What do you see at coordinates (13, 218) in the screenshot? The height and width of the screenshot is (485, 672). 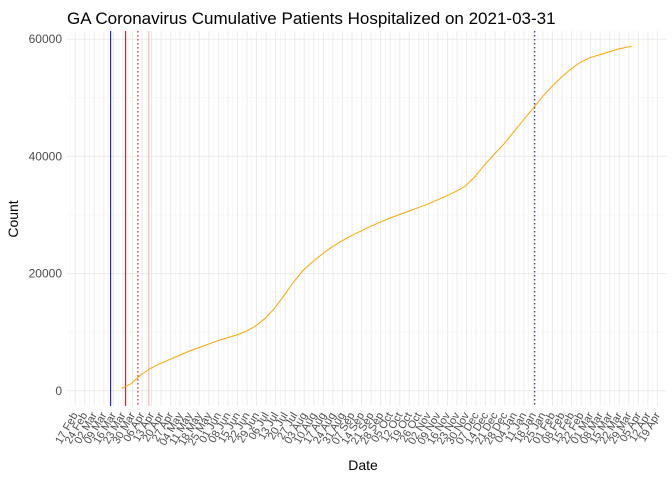 I see `y-axis-title: Count` at bounding box center [13, 218].